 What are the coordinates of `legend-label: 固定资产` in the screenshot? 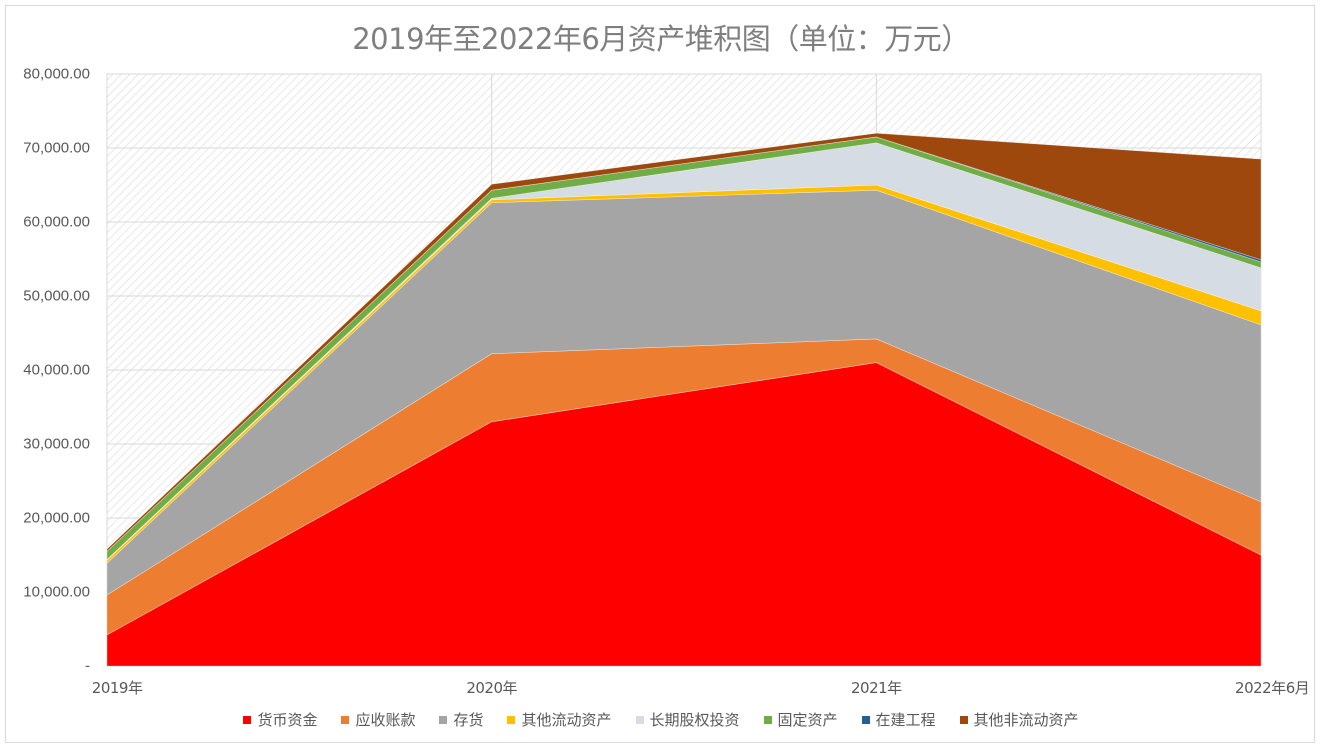 It's located at (807, 720).